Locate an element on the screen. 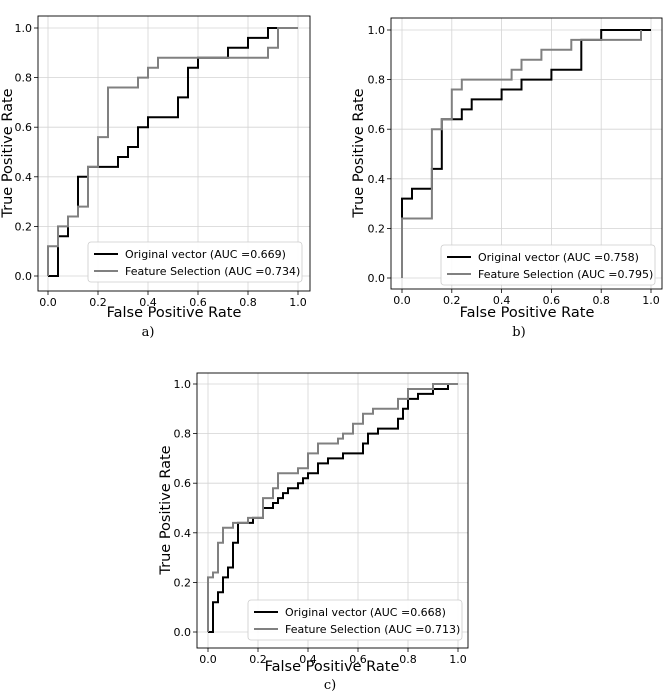 The image size is (668, 692). legend-entry: Feature Selection (AUC =0.734) is located at coordinates (212, 271).